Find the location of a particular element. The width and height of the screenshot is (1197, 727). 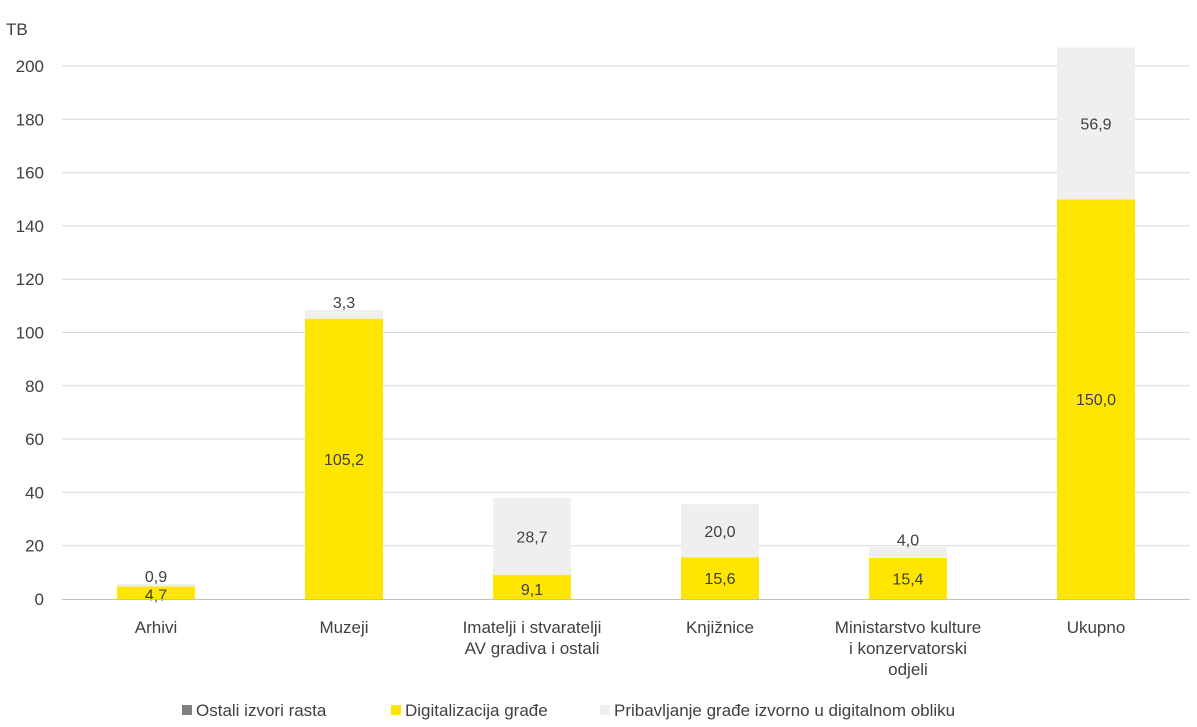

x-category-label: Muzeji is located at coordinates (343, 627).